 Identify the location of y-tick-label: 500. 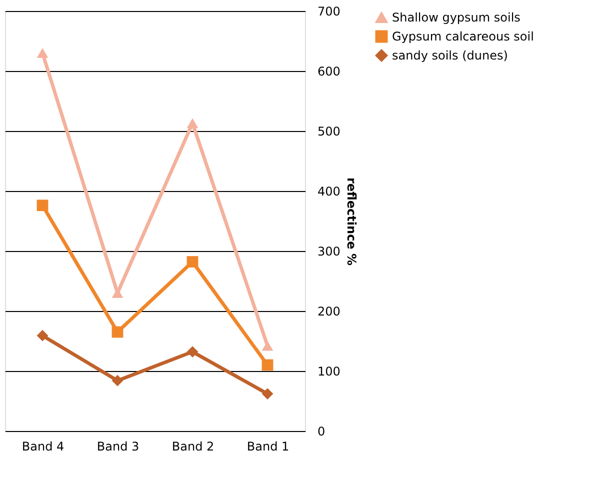
(329, 131).